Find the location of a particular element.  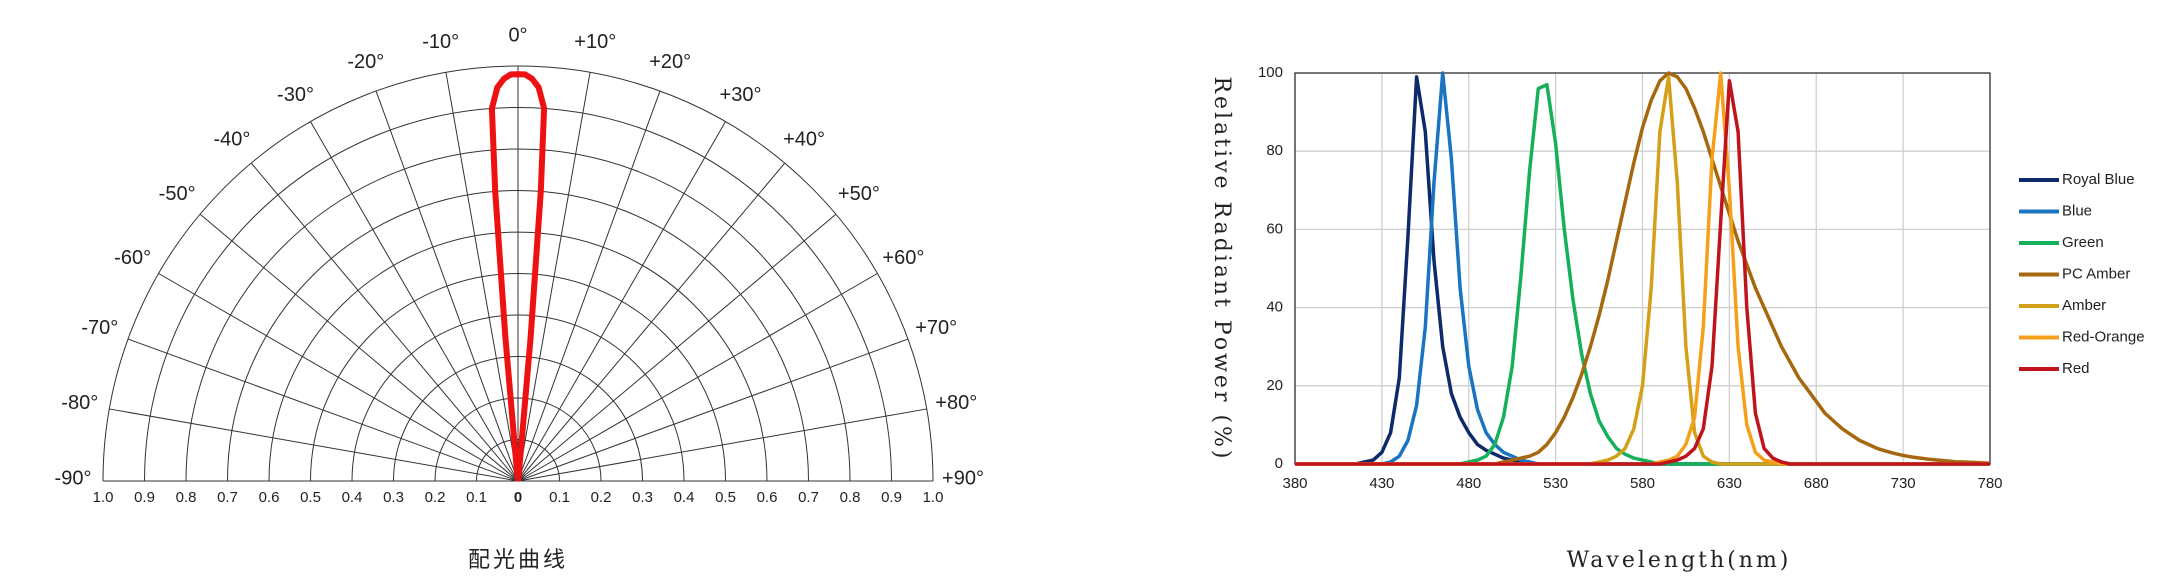

x-tick-label: 580 is located at coordinates (1642, 483).